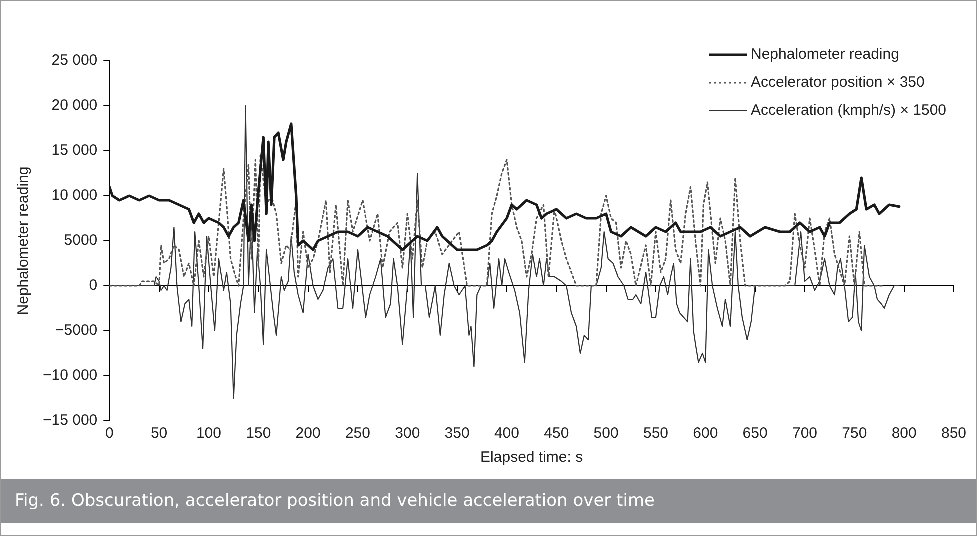 The image size is (977, 536). What do you see at coordinates (75, 61) in the screenshot?
I see `y-tick-label: 25 000` at bounding box center [75, 61].